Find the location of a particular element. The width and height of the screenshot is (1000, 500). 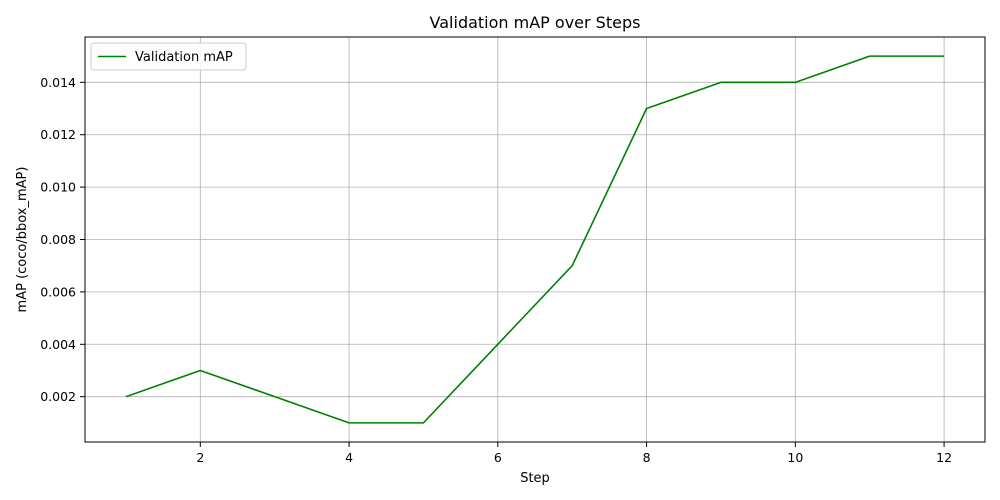

legend-box is located at coordinates (168, 56).